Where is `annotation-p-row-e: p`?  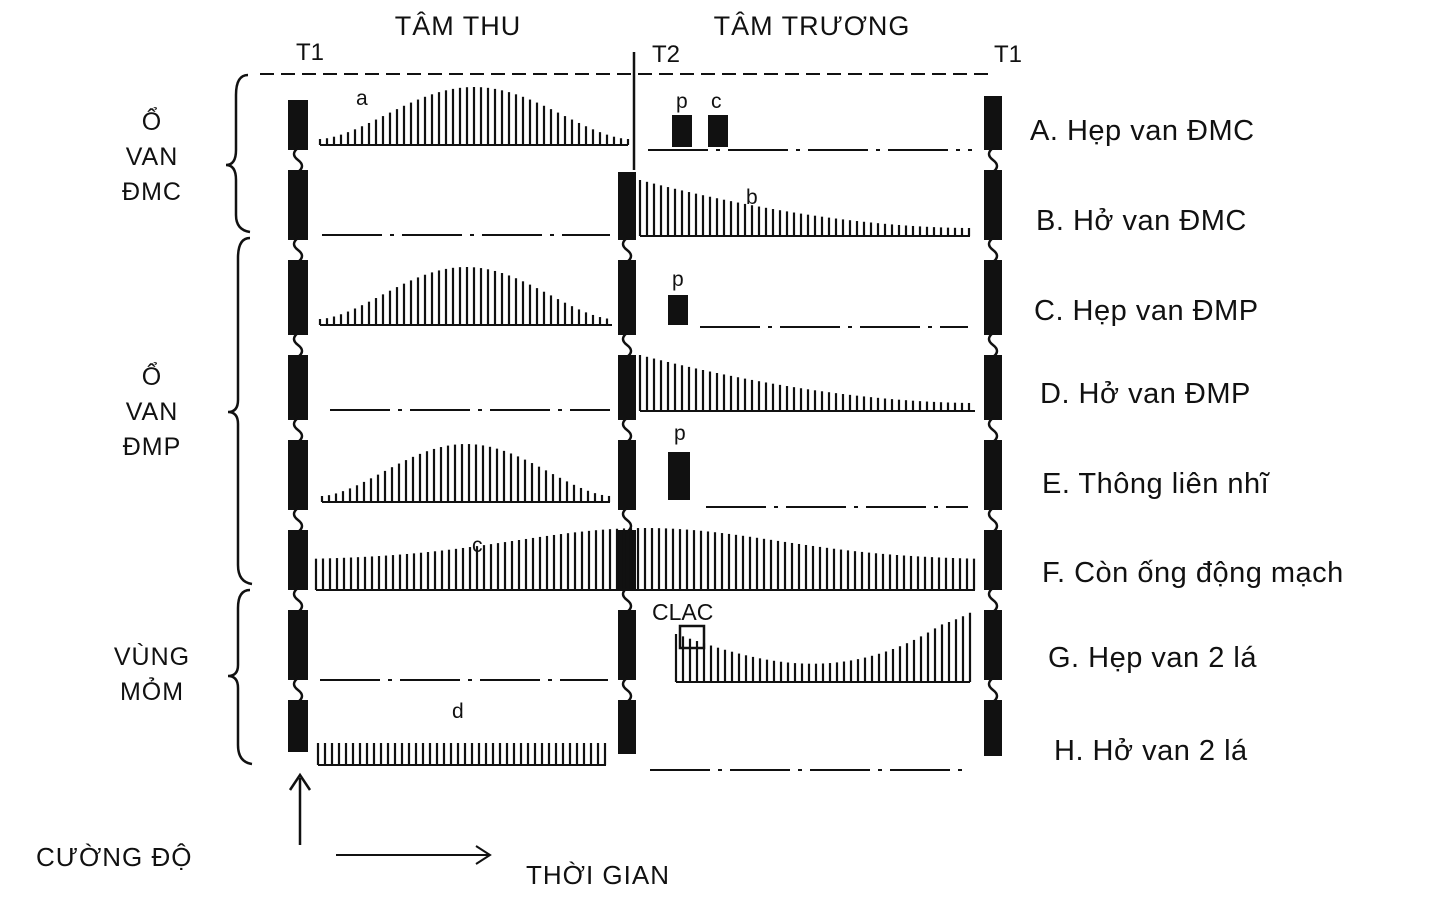
annotation-p-row-e: p is located at coordinates (680, 433).